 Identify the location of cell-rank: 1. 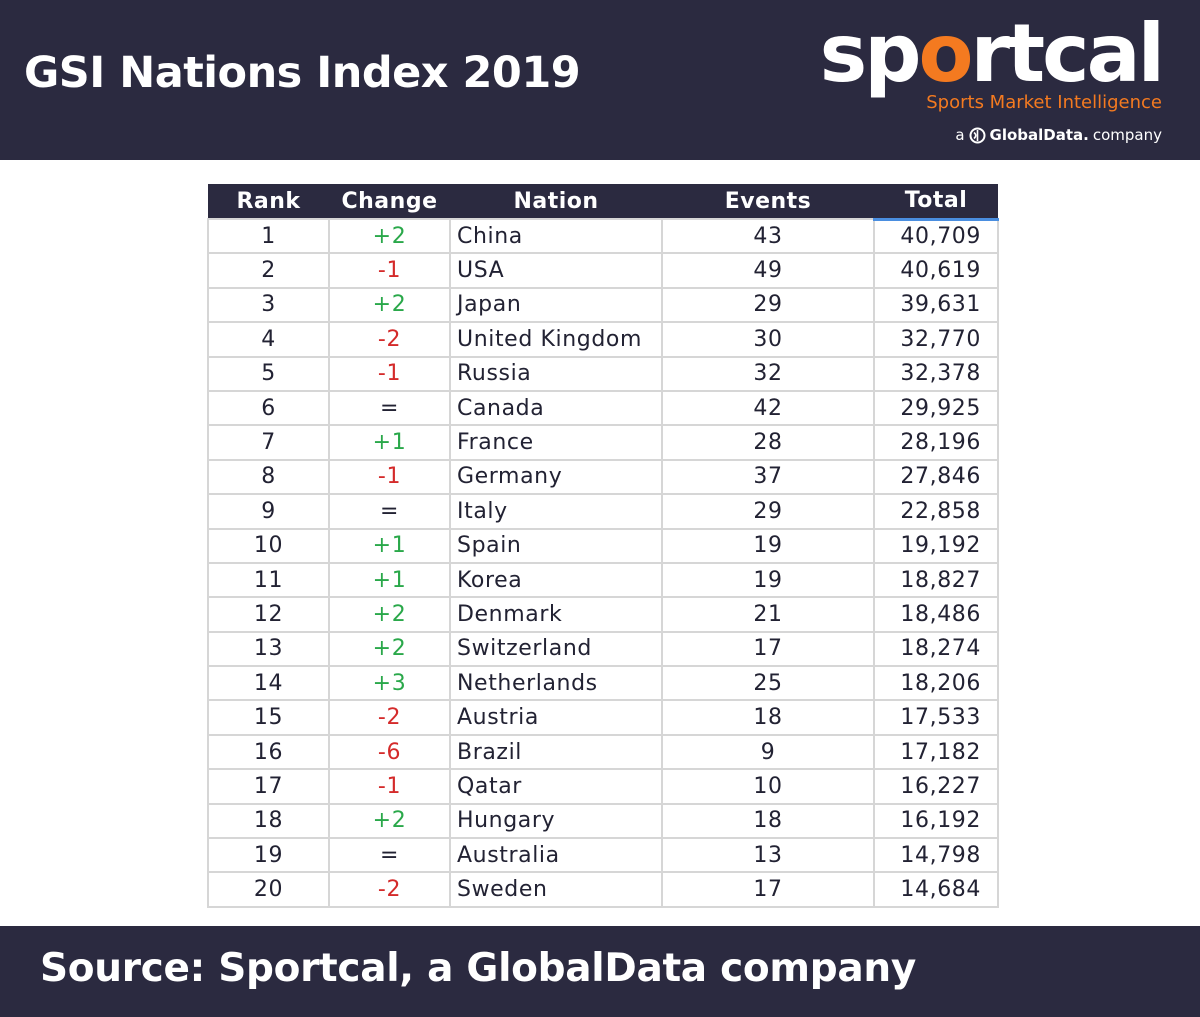
(268, 236).